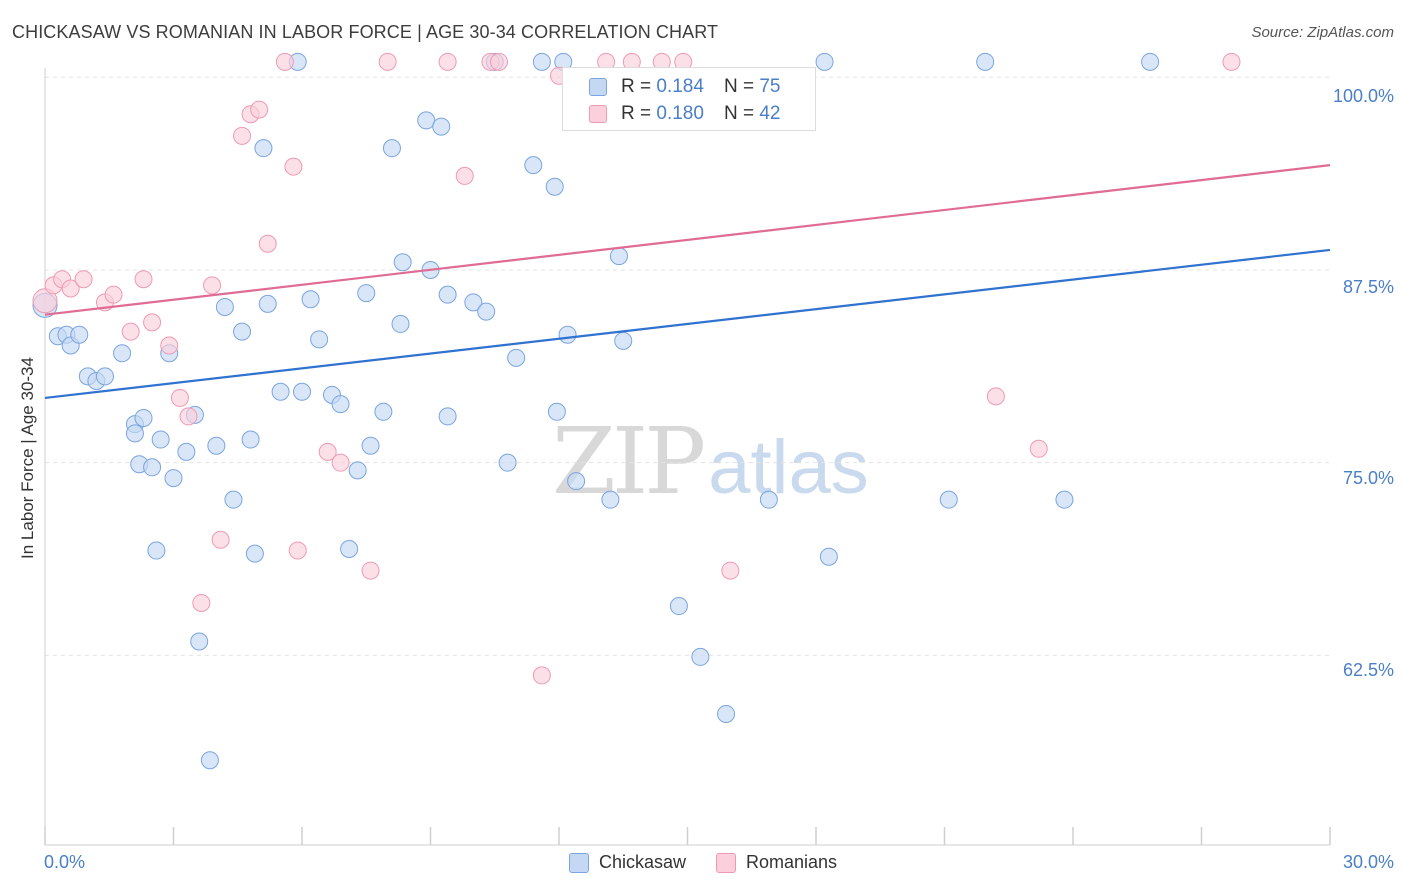 Image resolution: width=1406 pixels, height=892 pixels. What do you see at coordinates (642, 862) in the screenshot?
I see `legend-label-chickasaw: Chickasaw` at bounding box center [642, 862].